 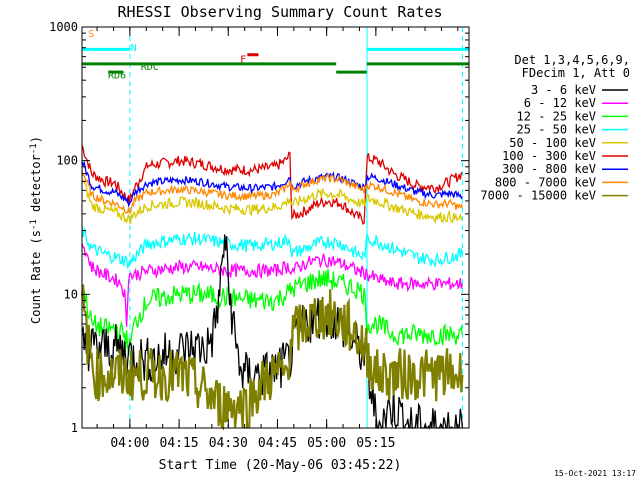 What do you see at coordinates (280, 465) in the screenshot?
I see `x-axis-label: Start Time (20-May-06 03:45:22)` at bounding box center [280, 465].